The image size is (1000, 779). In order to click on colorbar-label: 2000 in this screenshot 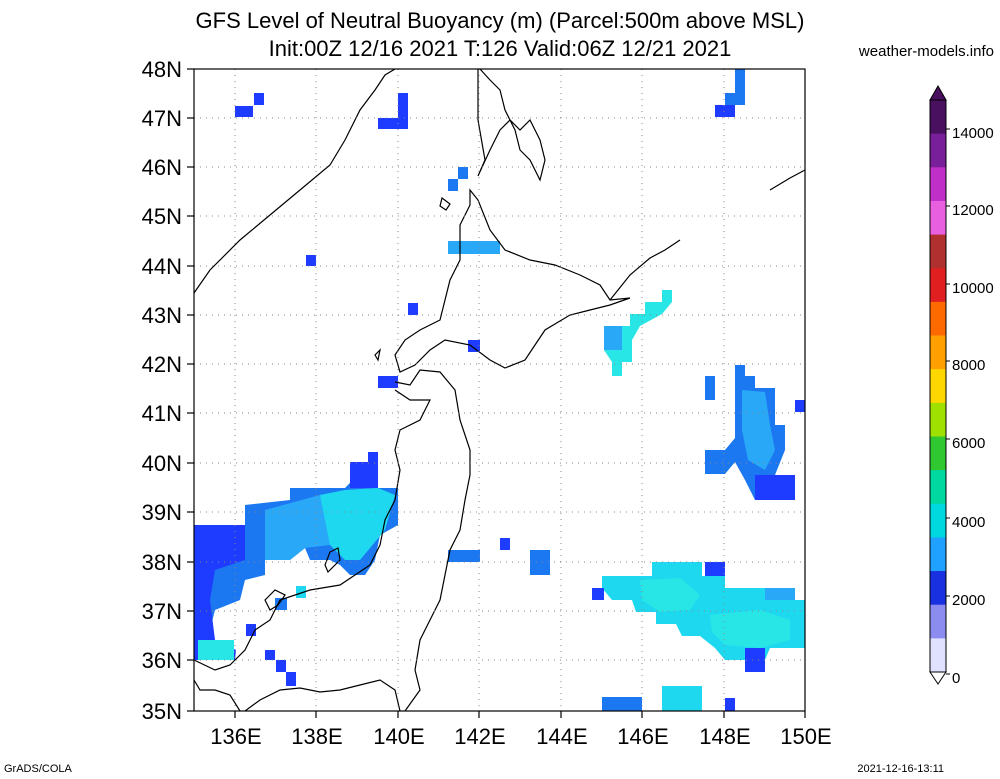, I will do `click(968, 600)`.